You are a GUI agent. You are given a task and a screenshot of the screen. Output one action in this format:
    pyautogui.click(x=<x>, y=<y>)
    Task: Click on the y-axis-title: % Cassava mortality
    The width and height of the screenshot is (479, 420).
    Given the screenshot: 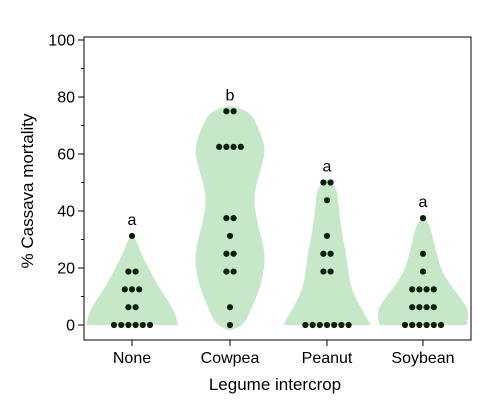 What is the action you would take?
    pyautogui.click(x=27, y=190)
    